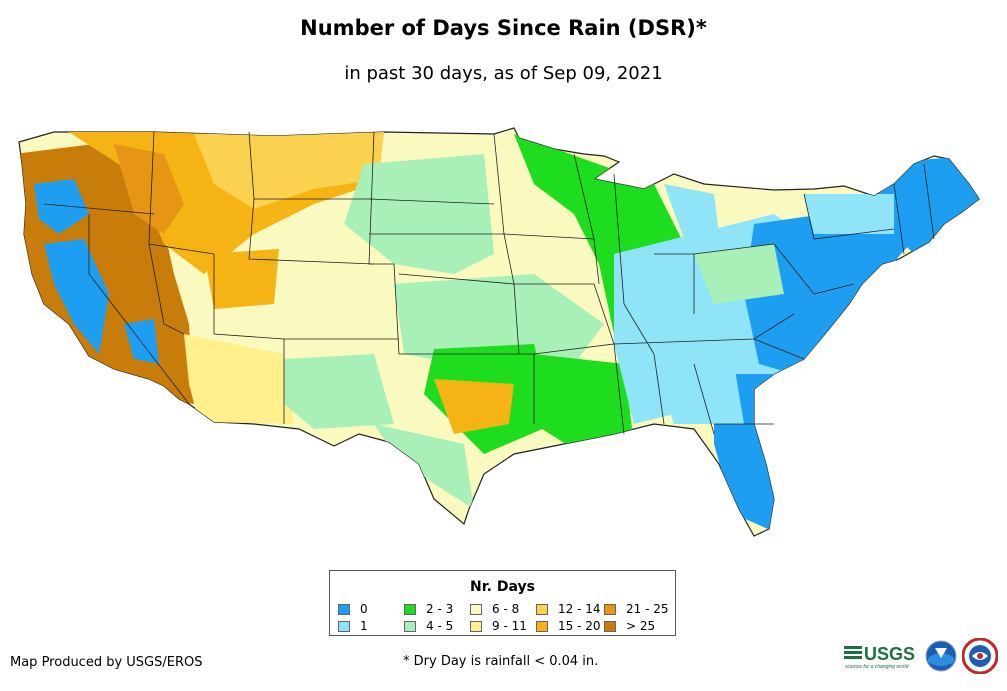  What do you see at coordinates (364, 609) in the screenshot?
I see `legend-label: 0` at bounding box center [364, 609].